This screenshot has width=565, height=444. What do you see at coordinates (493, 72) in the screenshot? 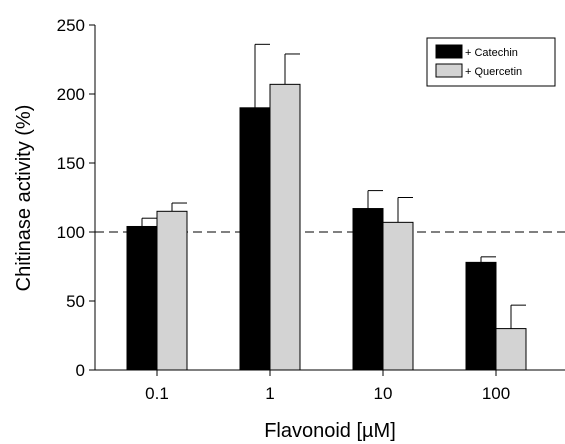
I see `legend-label-quercetin: + Quercetin` at bounding box center [493, 72].